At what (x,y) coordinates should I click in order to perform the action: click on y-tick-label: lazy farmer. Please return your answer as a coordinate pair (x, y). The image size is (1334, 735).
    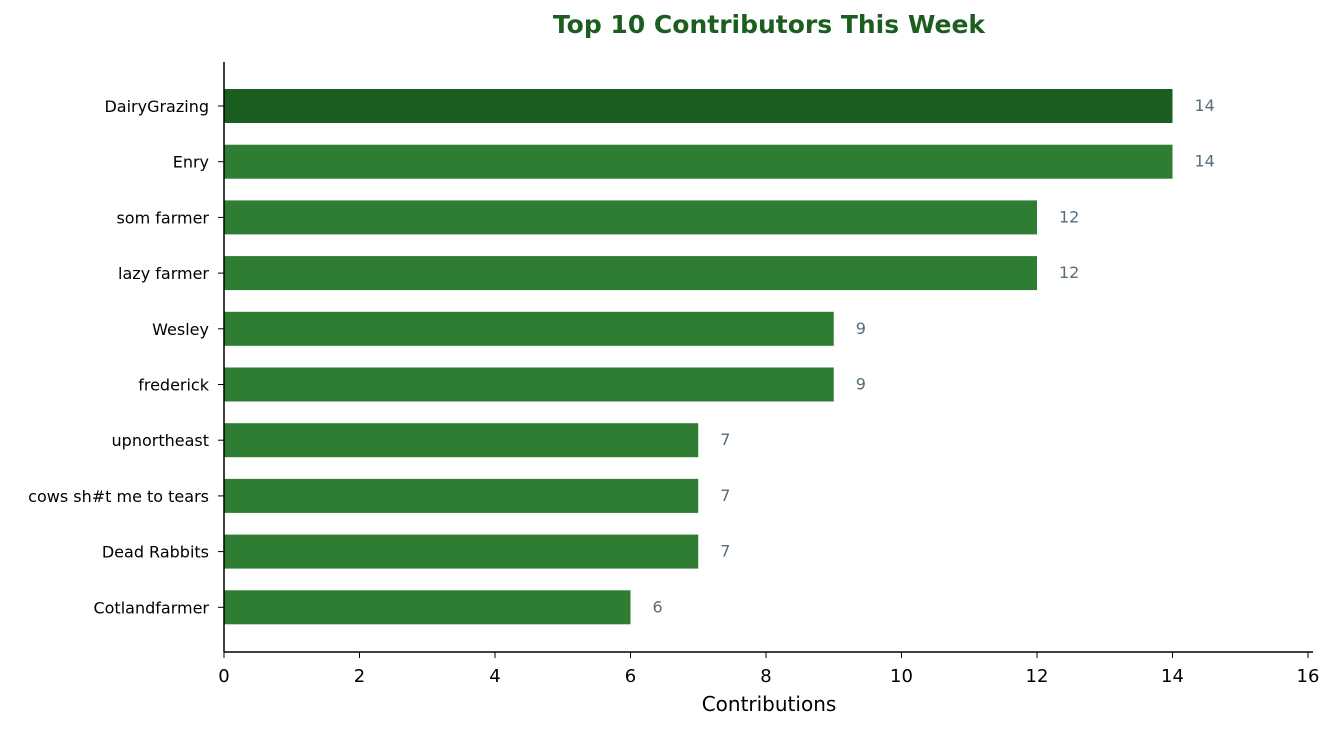
    Looking at the image, I should click on (163, 273).